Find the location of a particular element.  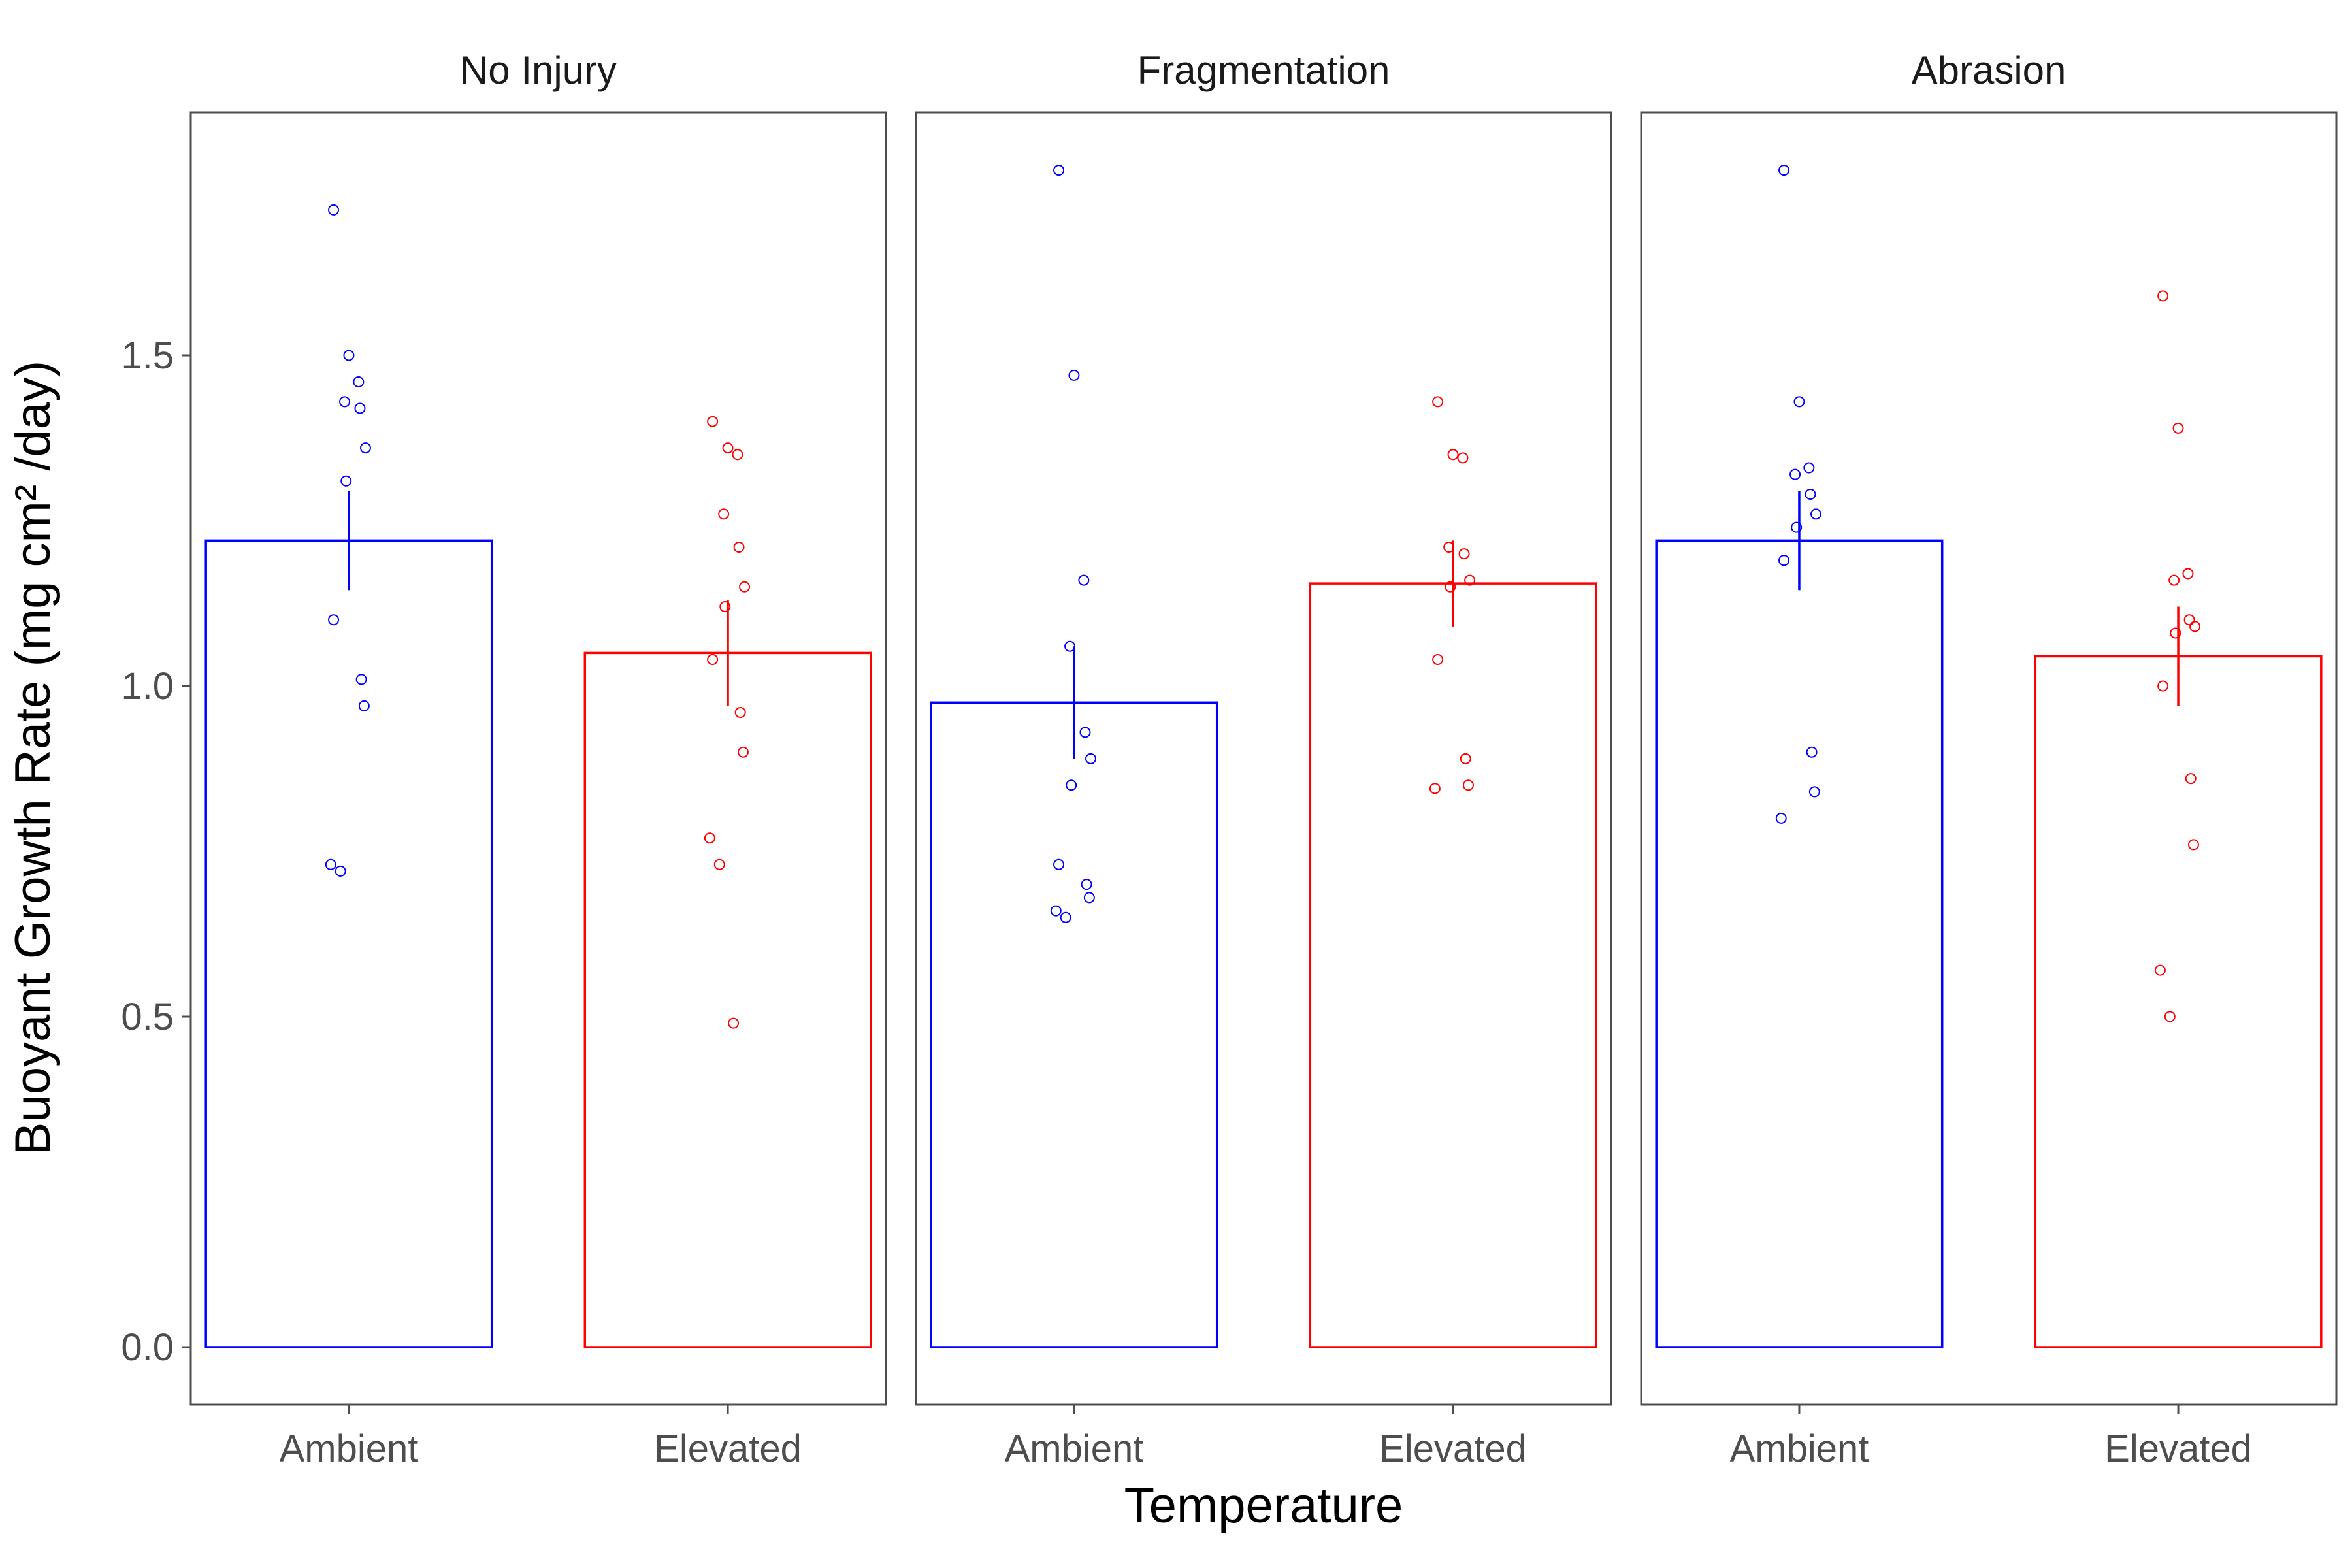

y-tick-label: 1.5 is located at coordinates (147, 356).